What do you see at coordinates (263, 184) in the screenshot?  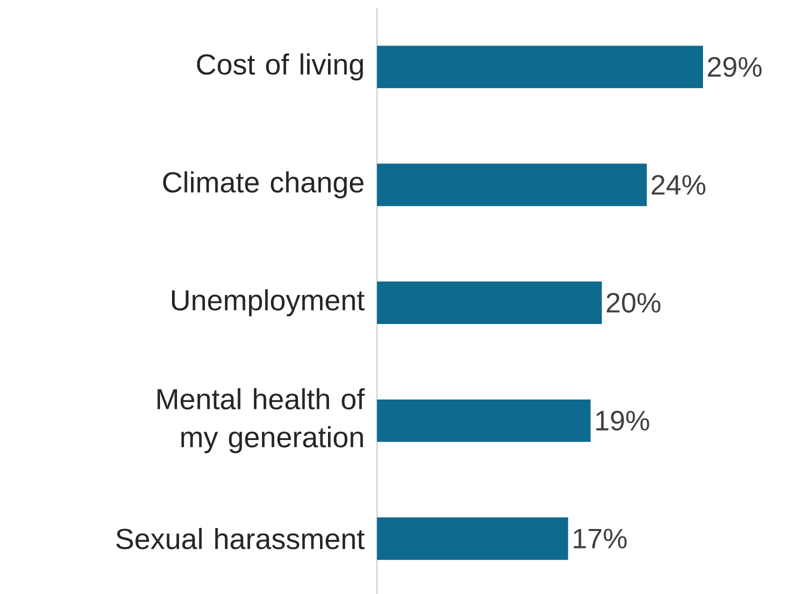 I see `y-tick-label: Climate change` at bounding box center [263, 184].